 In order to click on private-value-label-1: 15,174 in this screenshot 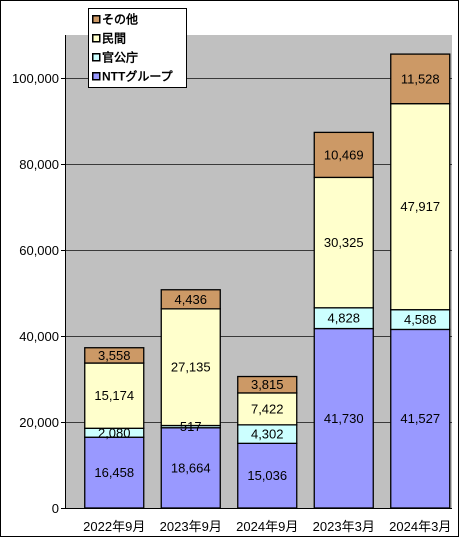, I will do `click(114, 395)`.